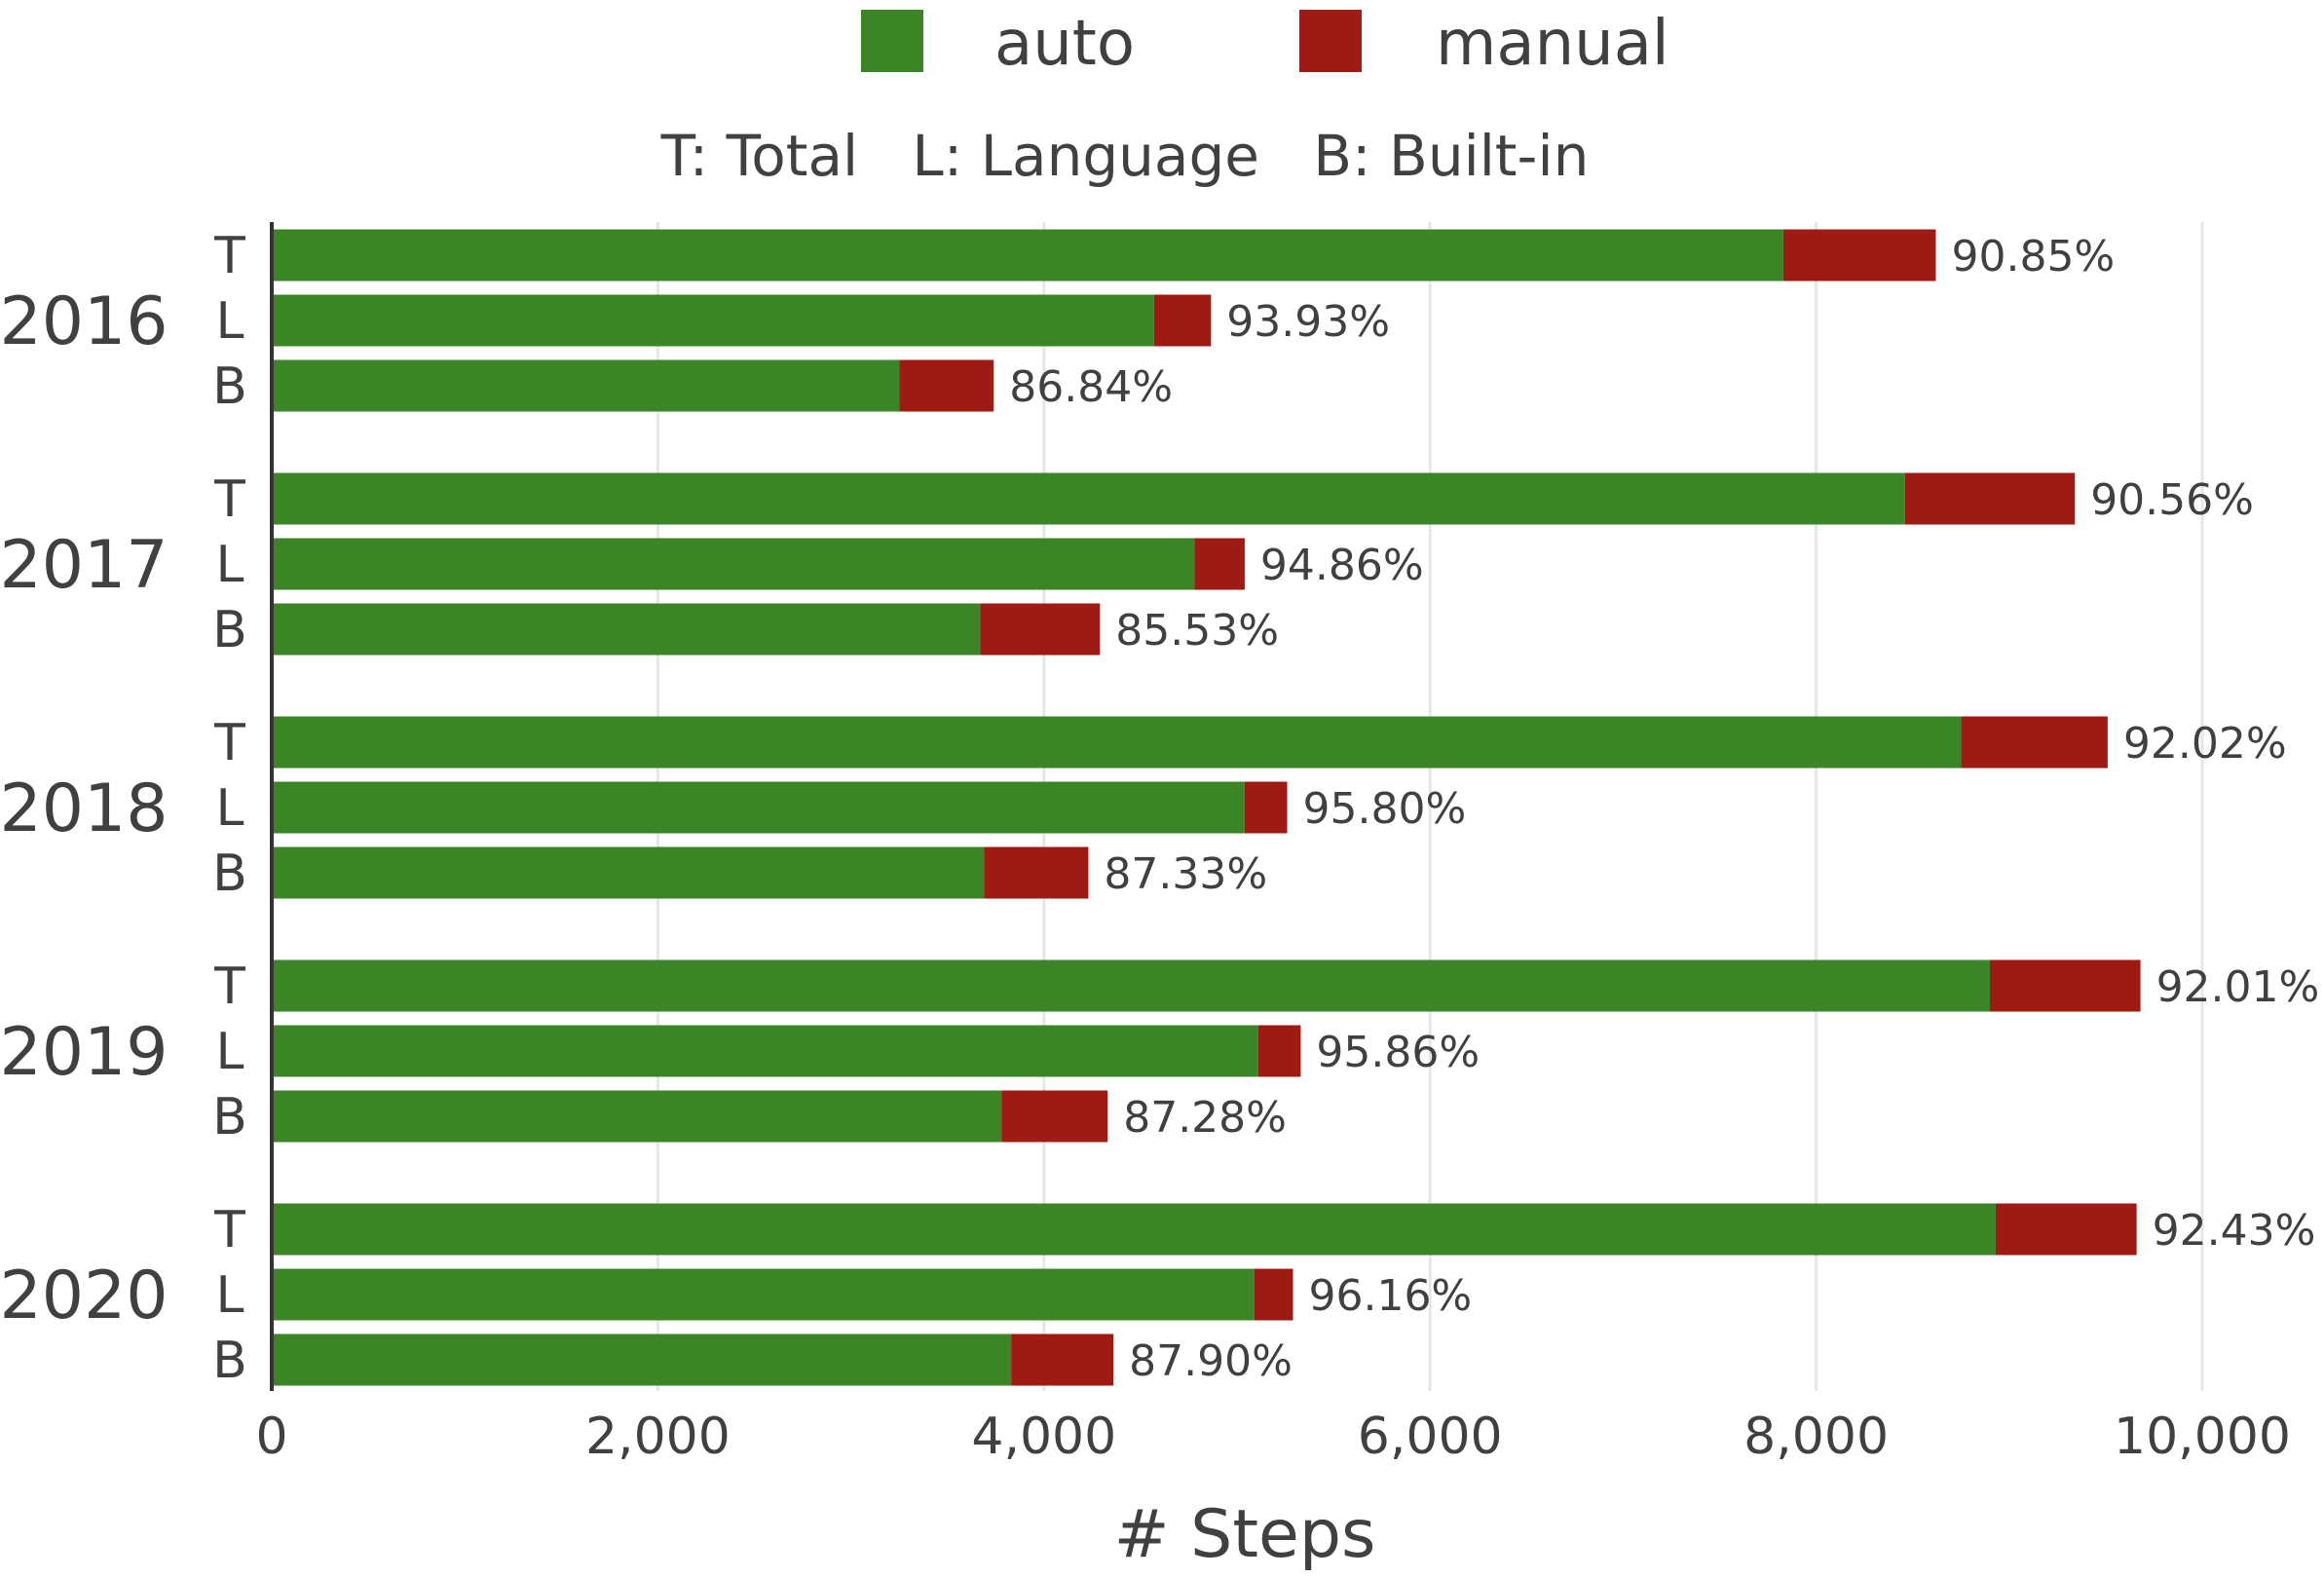 This screenshot has height=1578, width=2324. What do you see at coordinates (1197, 631) in the screenshot?
I see `bar-percent-label: 85.53%` at bounding box center [1197, 631].